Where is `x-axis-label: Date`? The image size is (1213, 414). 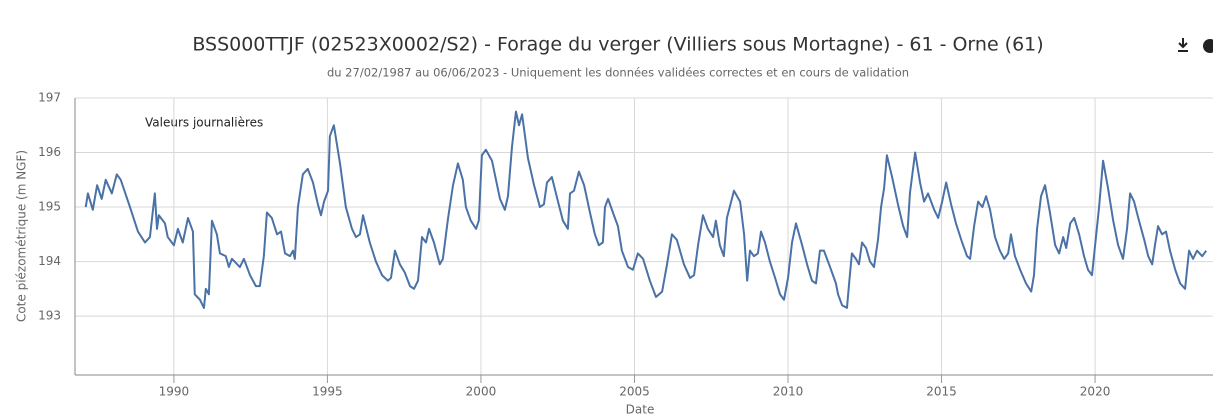
x-axis-label: Date is located at coordinates (640, 408).